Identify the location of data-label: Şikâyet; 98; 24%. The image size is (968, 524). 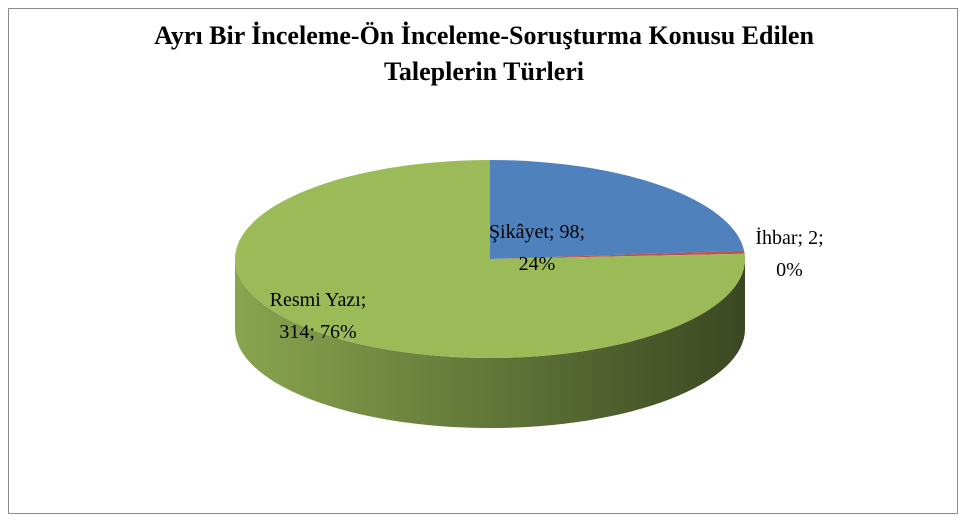
(537, 248).